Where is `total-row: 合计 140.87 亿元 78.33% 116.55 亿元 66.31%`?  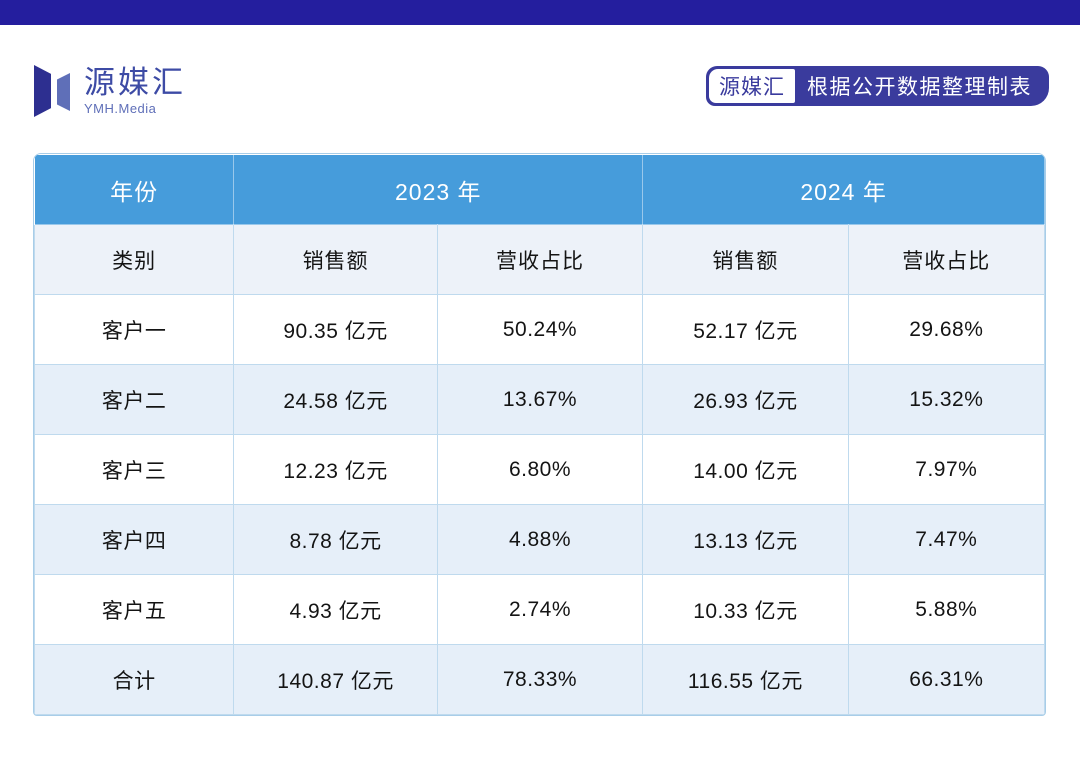 total-row: 合计 140.87 亿元 78.33% 116.55 亿元 66.31% is located at coordinates (539, 679).